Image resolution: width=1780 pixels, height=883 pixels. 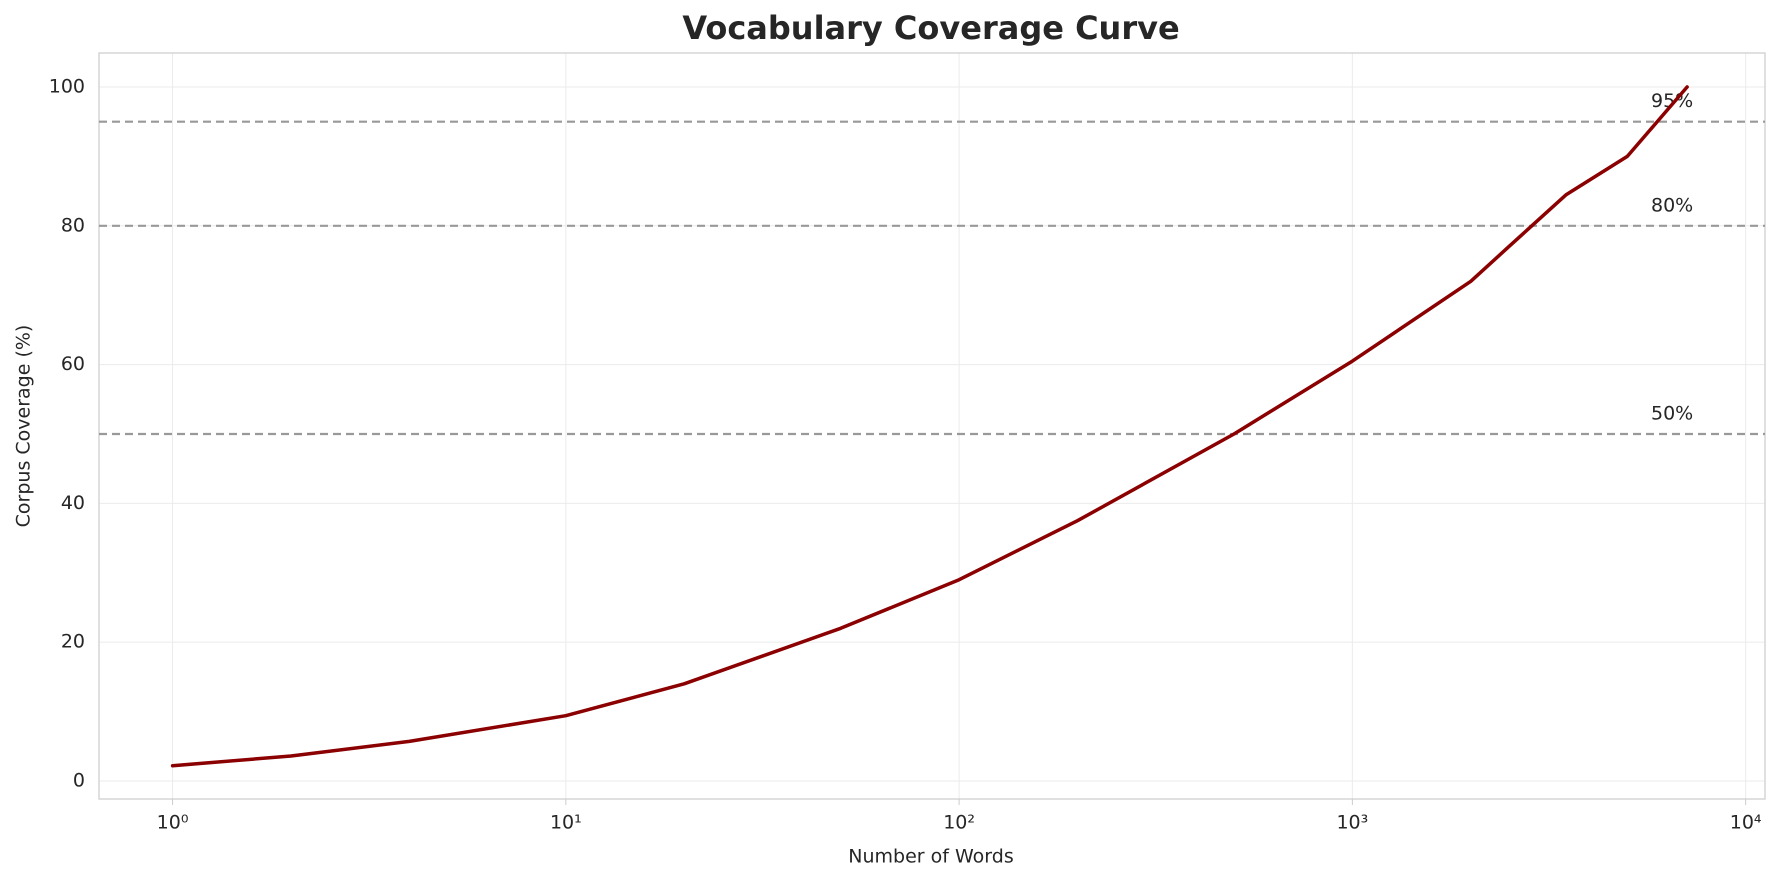 What do you see at coordinates (24, 426) in the screenshot?
I see `y-axis-label: Corpus Coverage (%)` at bounding box center [24, 426].